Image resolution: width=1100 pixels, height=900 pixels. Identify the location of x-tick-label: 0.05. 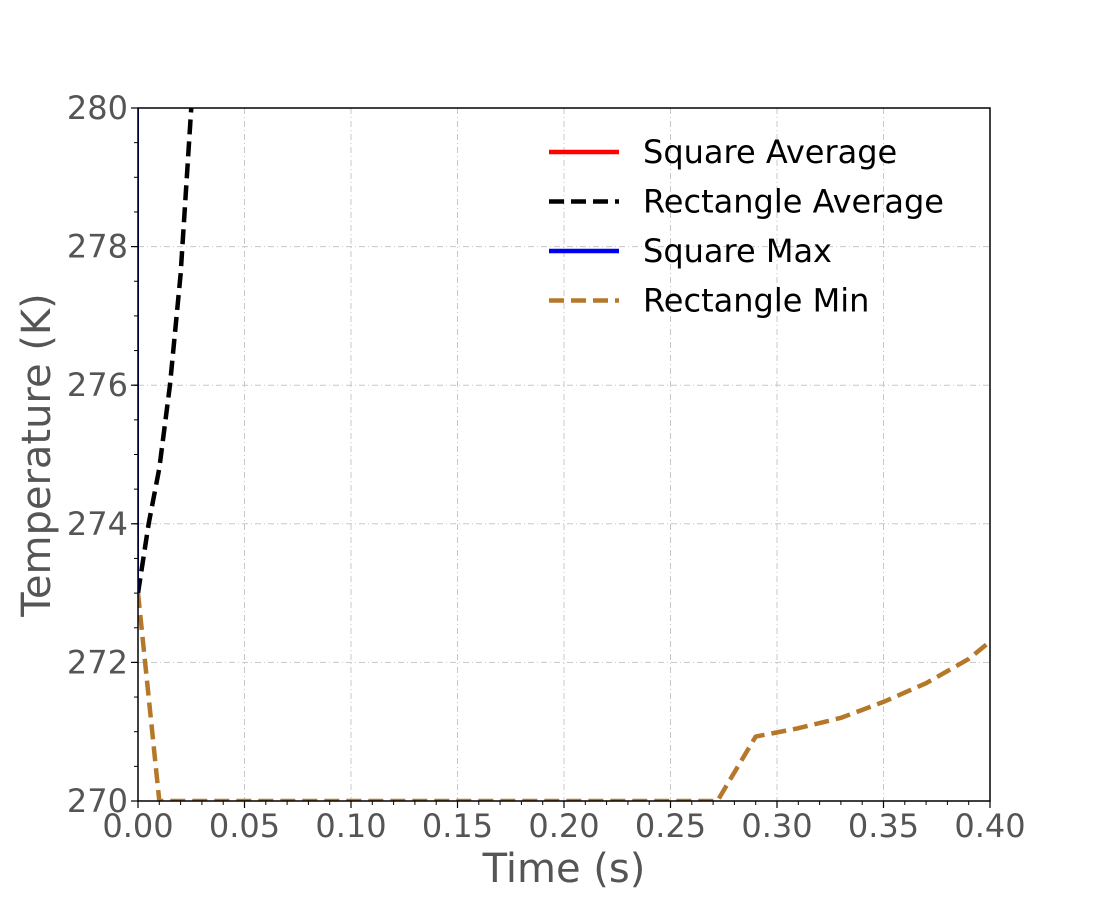
(244, 826).